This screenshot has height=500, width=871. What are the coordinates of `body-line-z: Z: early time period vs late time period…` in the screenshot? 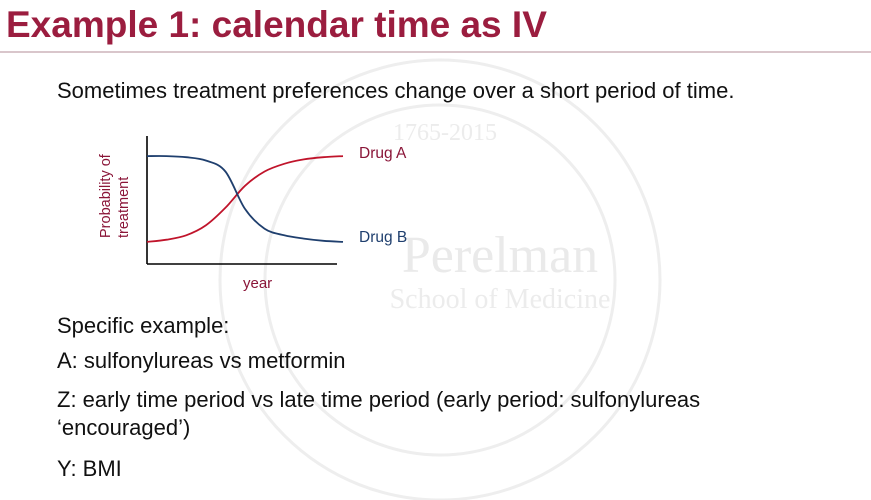 It's located at (379, 399).